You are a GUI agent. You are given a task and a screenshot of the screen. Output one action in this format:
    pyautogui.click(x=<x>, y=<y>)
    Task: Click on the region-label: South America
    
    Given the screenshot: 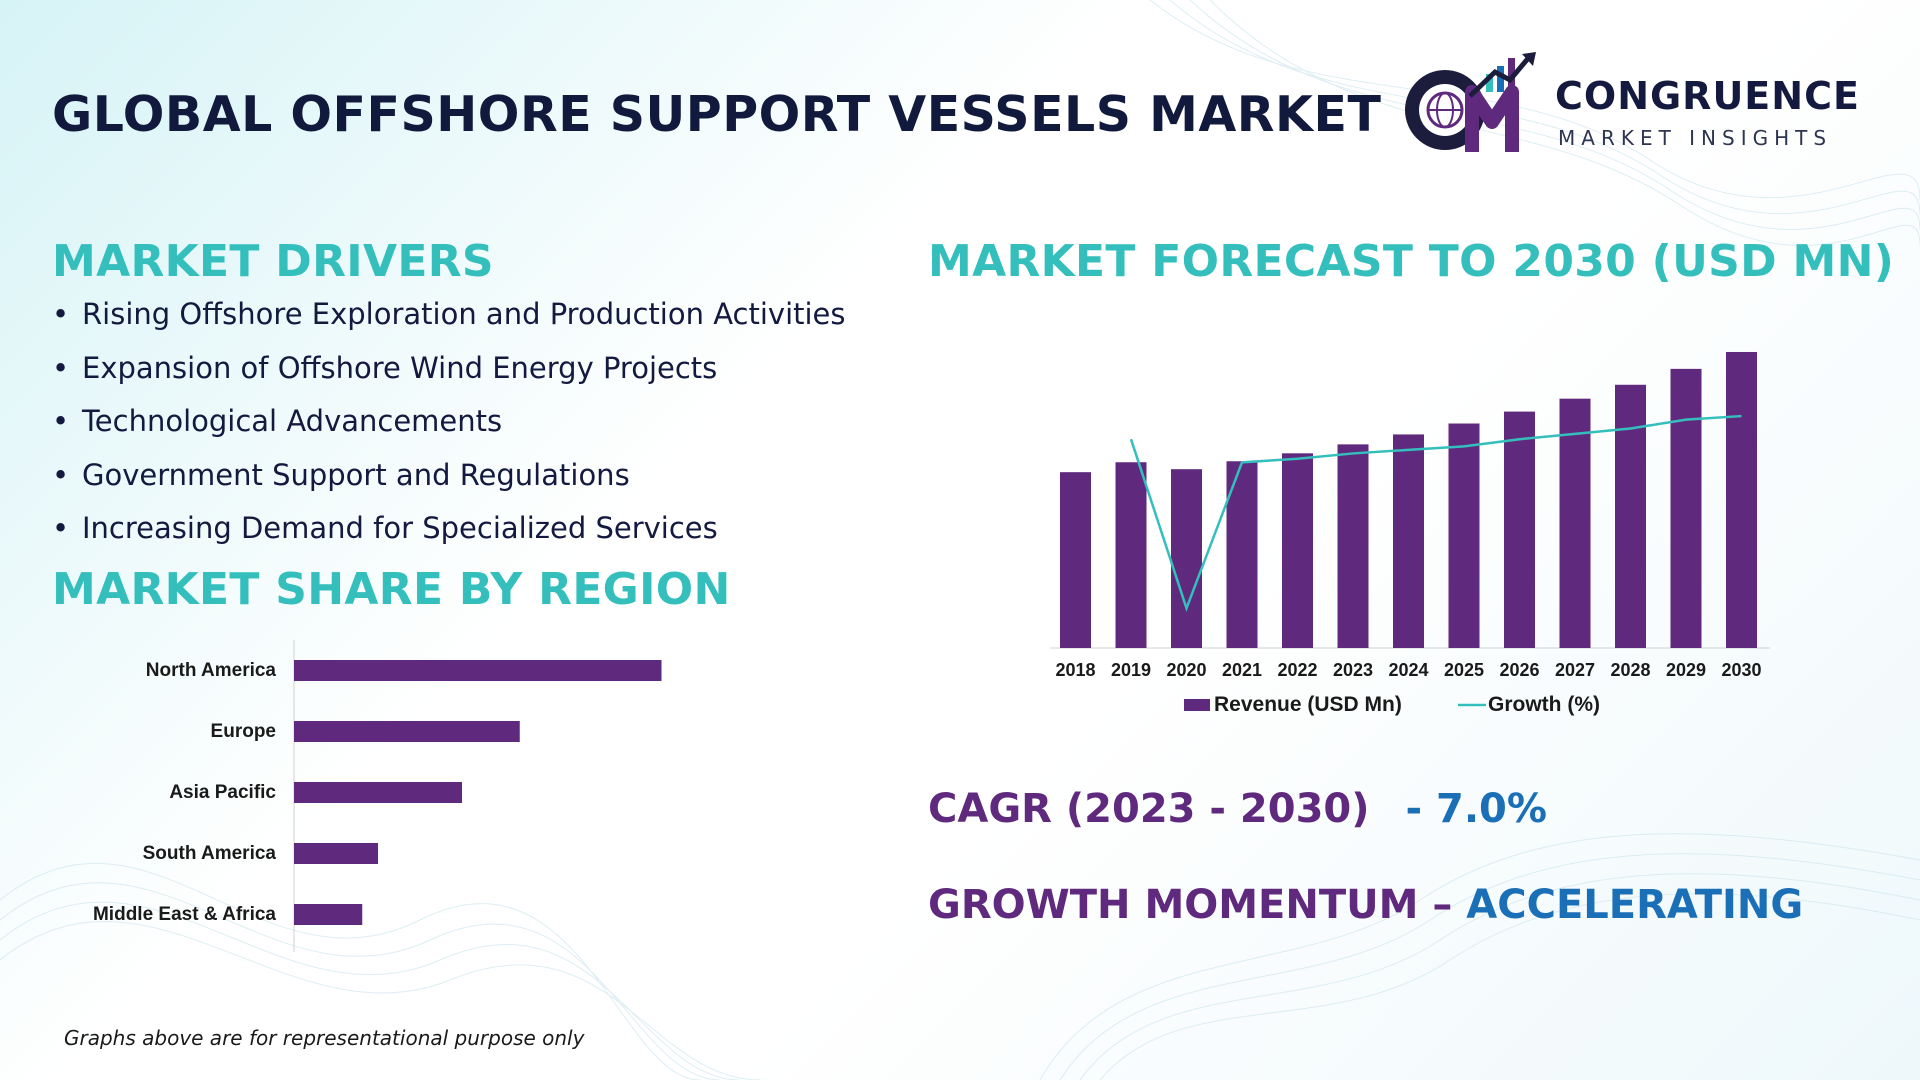 What is the action you would take?
    pyautogui.click(x=210, y=853)
    